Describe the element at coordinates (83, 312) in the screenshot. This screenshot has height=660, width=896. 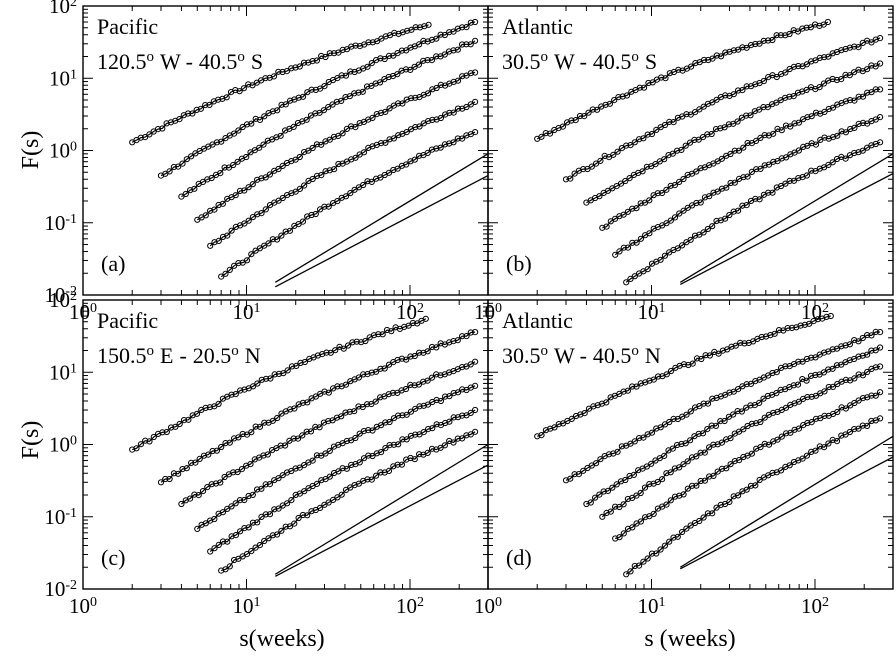
I see `x-tick-label: 10⁰` at that location.